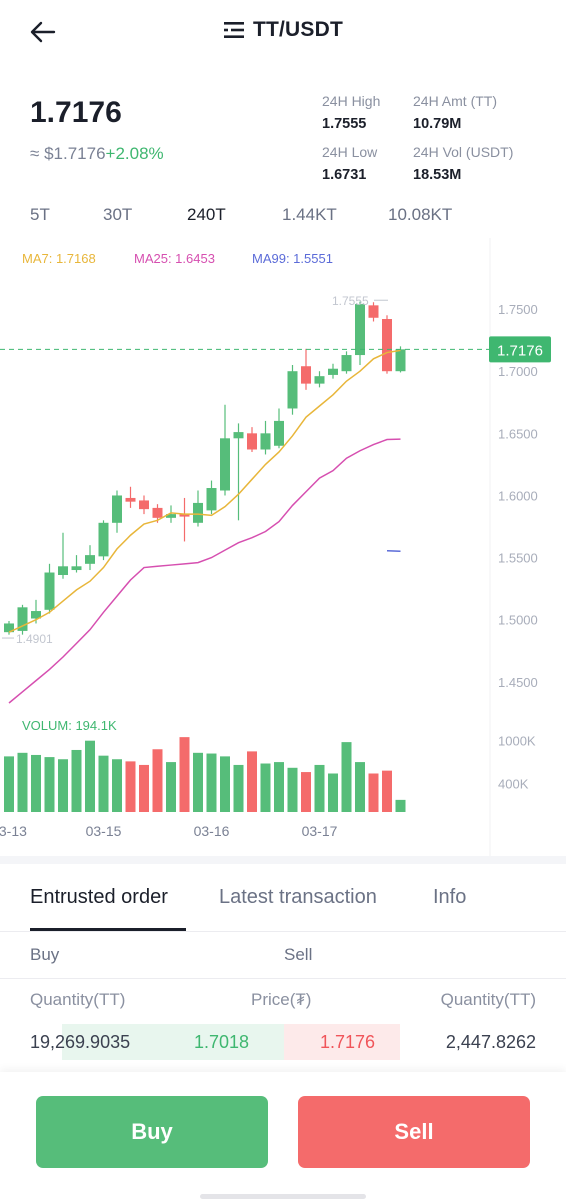 The height and width of the screenshot is (1200, 566). I want to click on sell-depth-bar, so click(342, 1042).